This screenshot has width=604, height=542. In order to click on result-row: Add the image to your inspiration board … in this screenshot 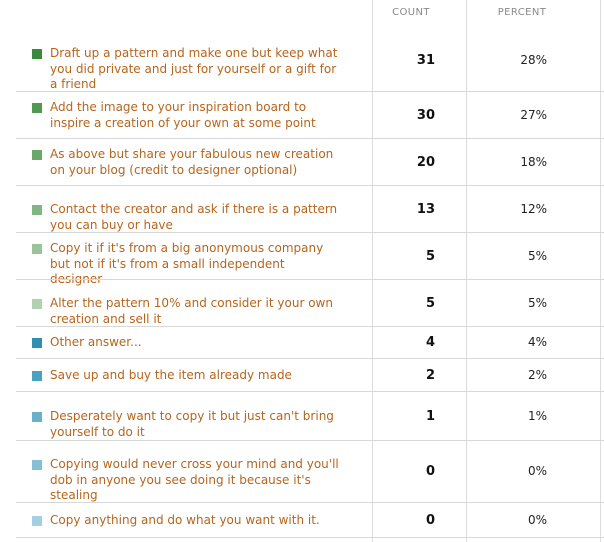, I will do `click(302, 115)`.